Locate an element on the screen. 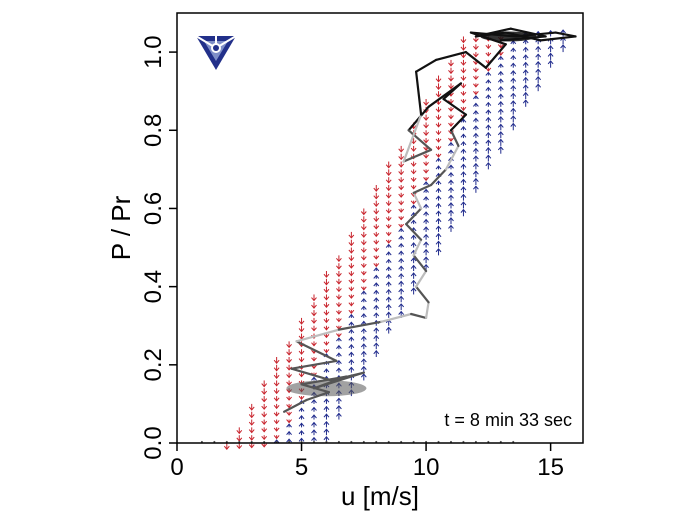 This screenshot has width=700, height=530. trajectory-cluster is located at coordinates (508, 36).